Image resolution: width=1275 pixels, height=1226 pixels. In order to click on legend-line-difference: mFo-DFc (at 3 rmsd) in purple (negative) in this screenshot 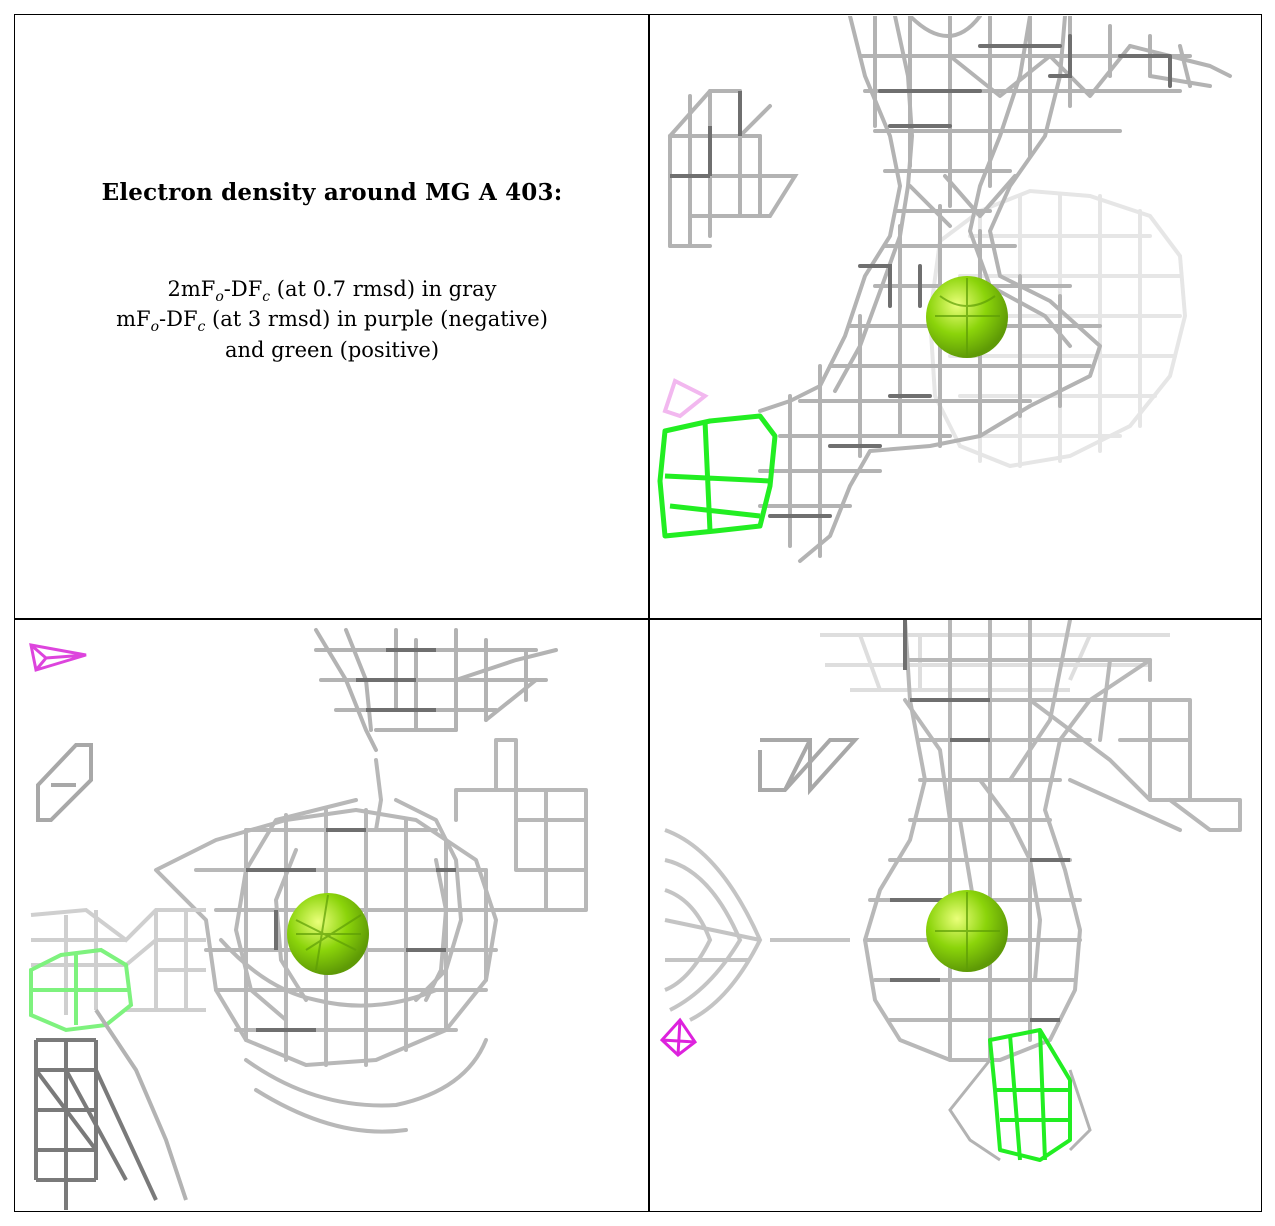, I will do `click(332, 321)`.